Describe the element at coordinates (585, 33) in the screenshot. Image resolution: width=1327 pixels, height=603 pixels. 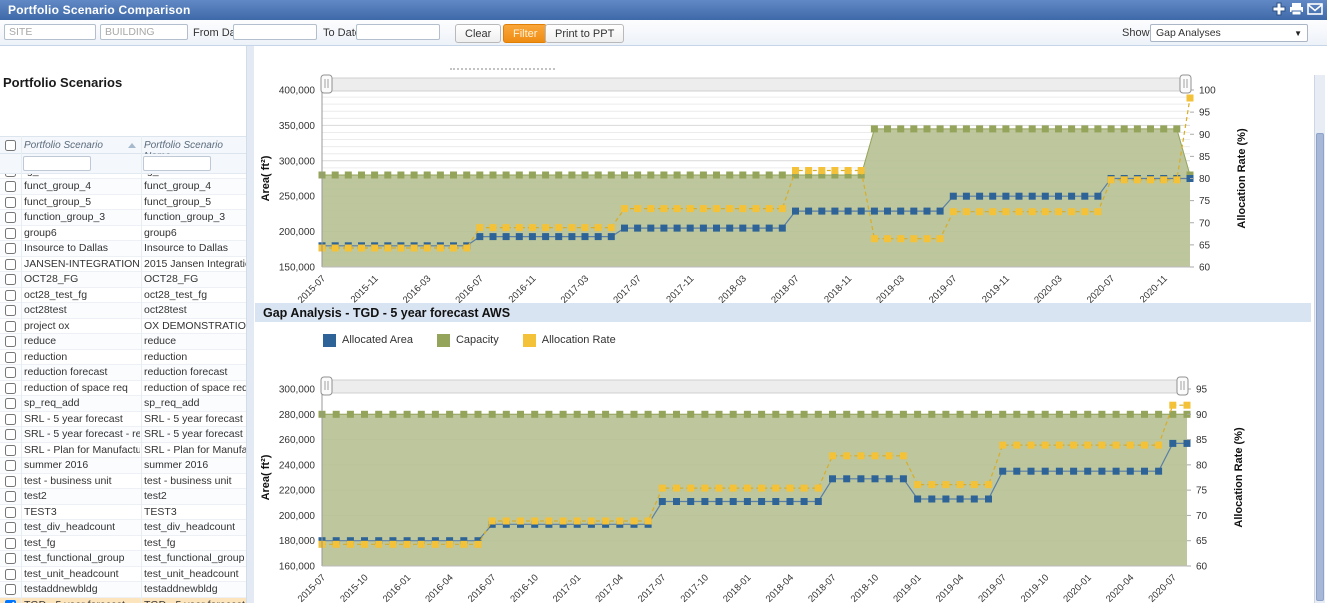
I see `print-to-ppt-button: Print to PPT` at that location.